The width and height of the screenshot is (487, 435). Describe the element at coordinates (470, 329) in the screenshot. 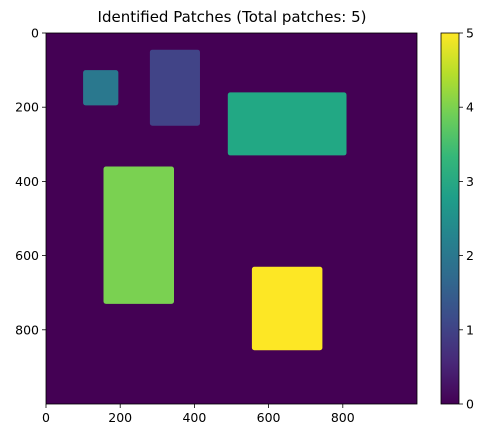

I see `colorbar-tick-label: 1` at that location.